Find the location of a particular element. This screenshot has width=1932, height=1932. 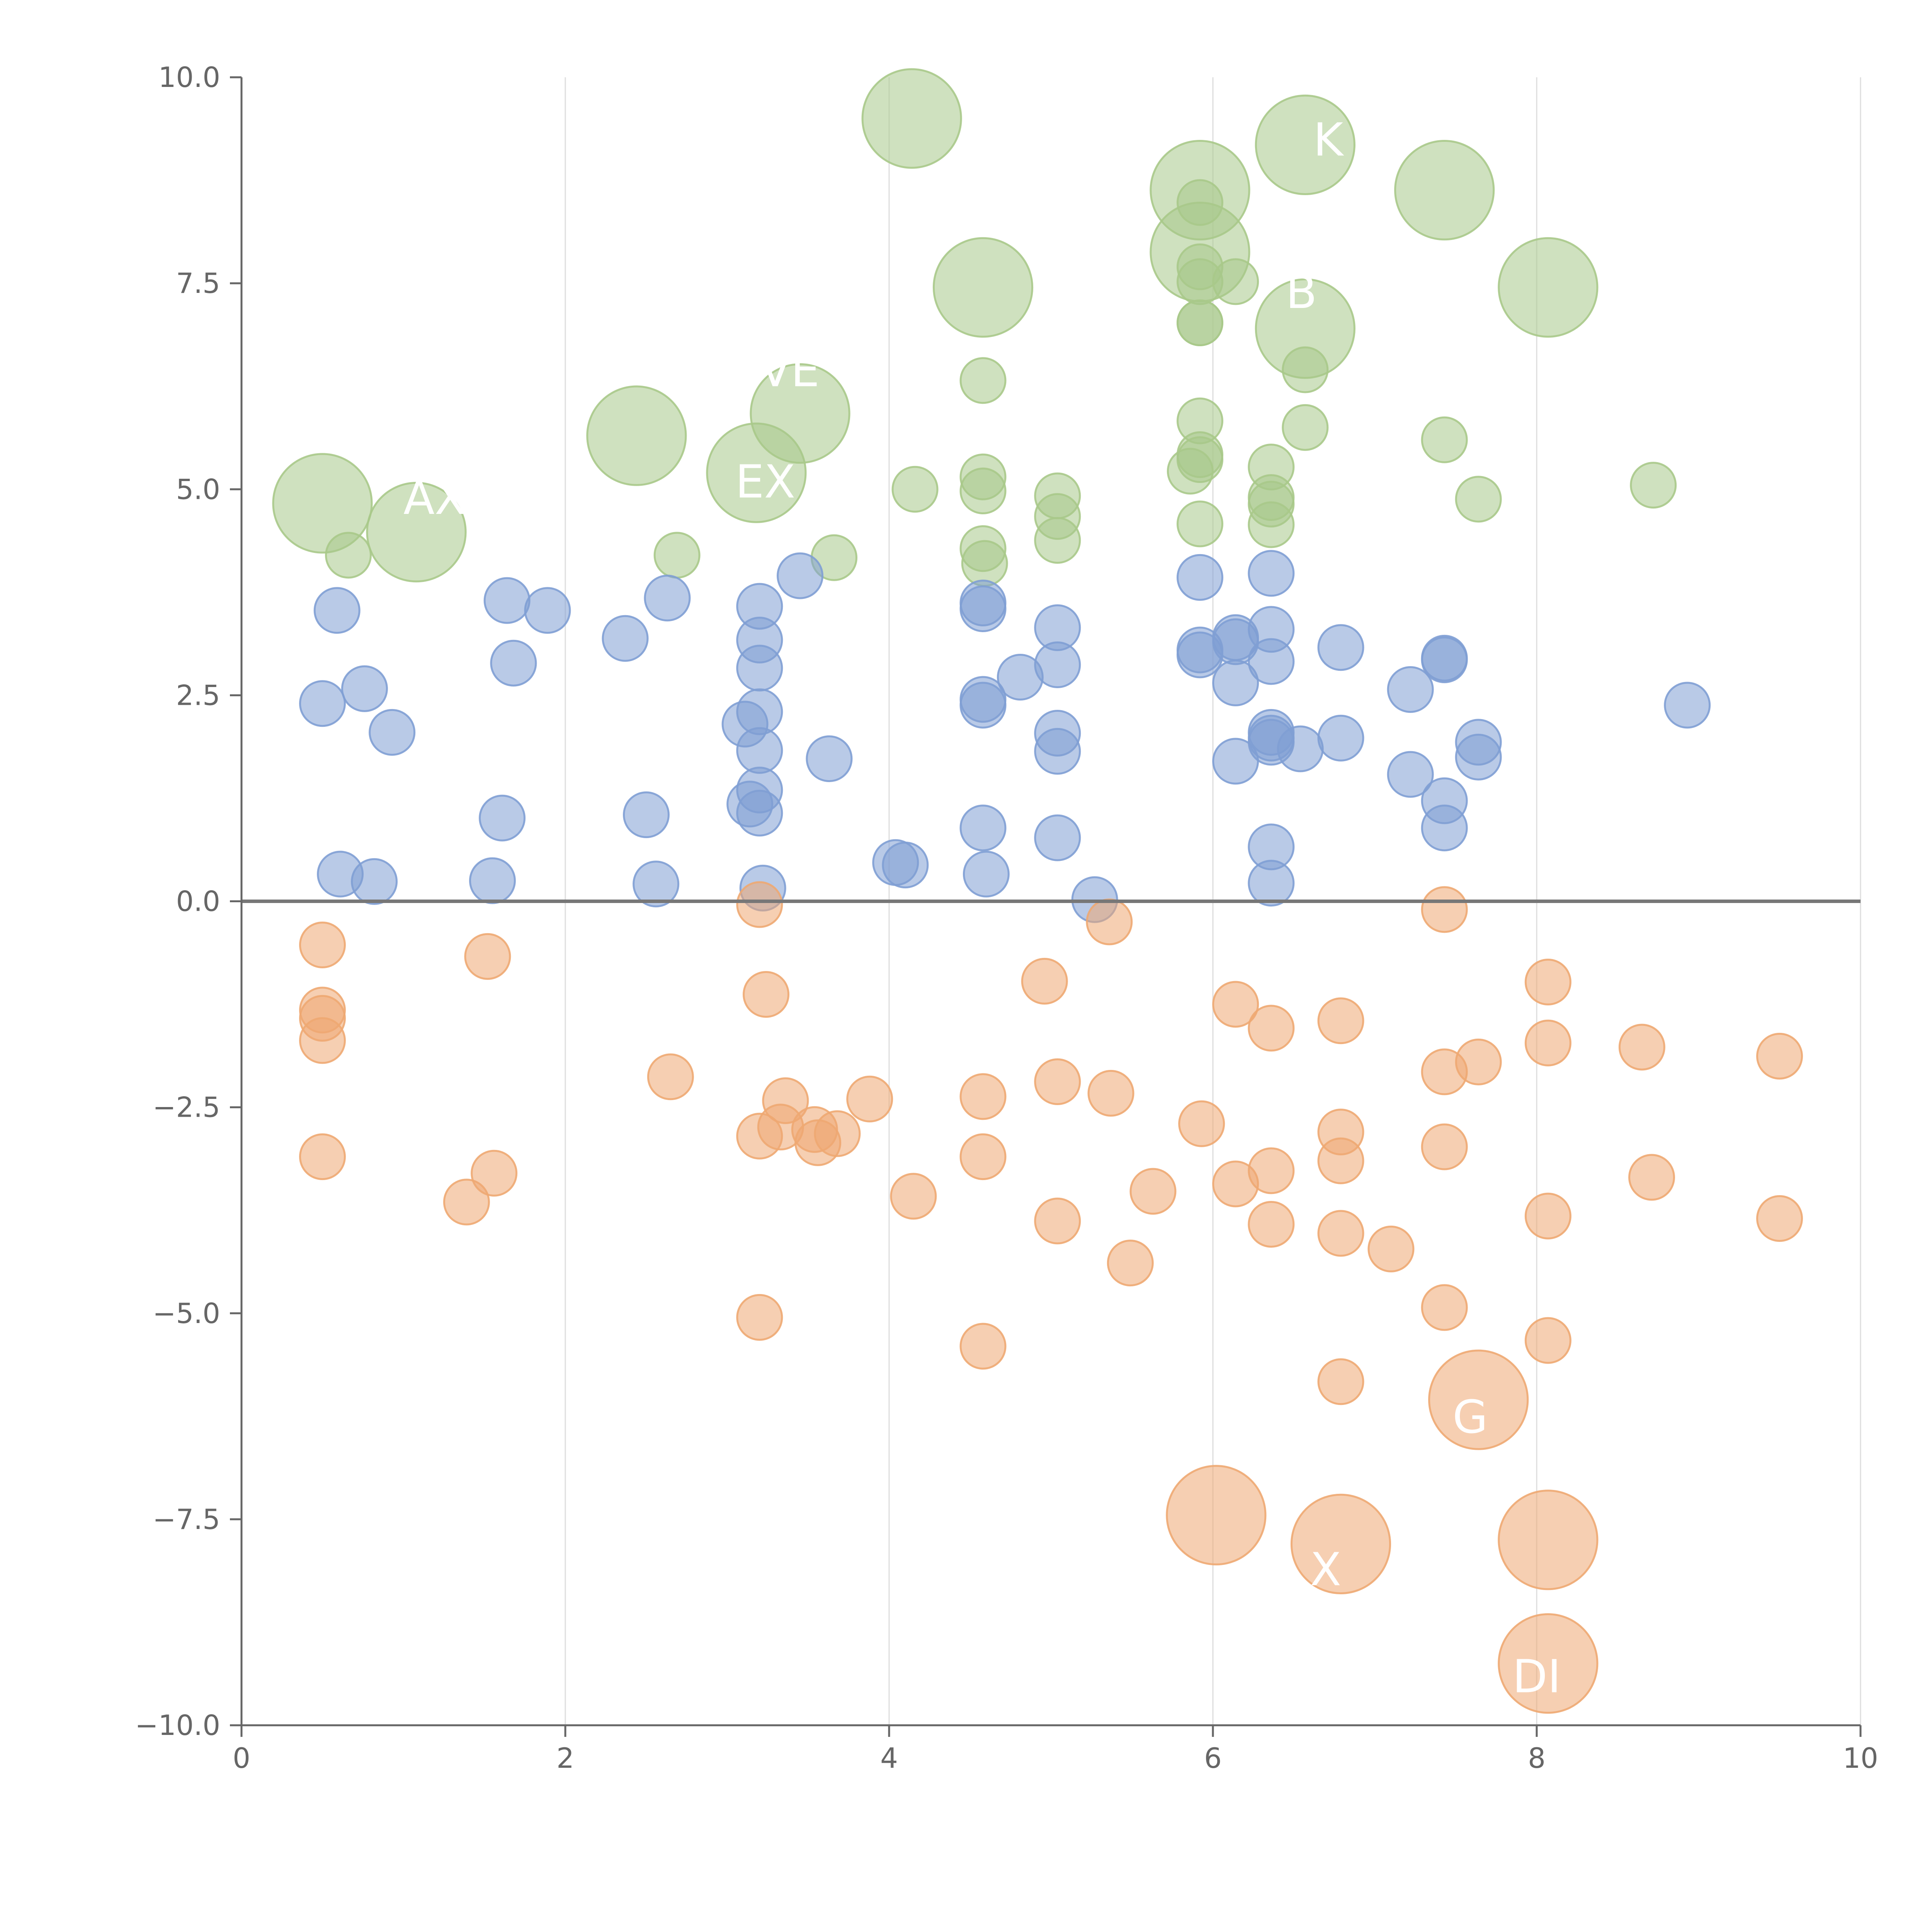

y-tick-label: −7.5 is located at coordinates (186, 1519).